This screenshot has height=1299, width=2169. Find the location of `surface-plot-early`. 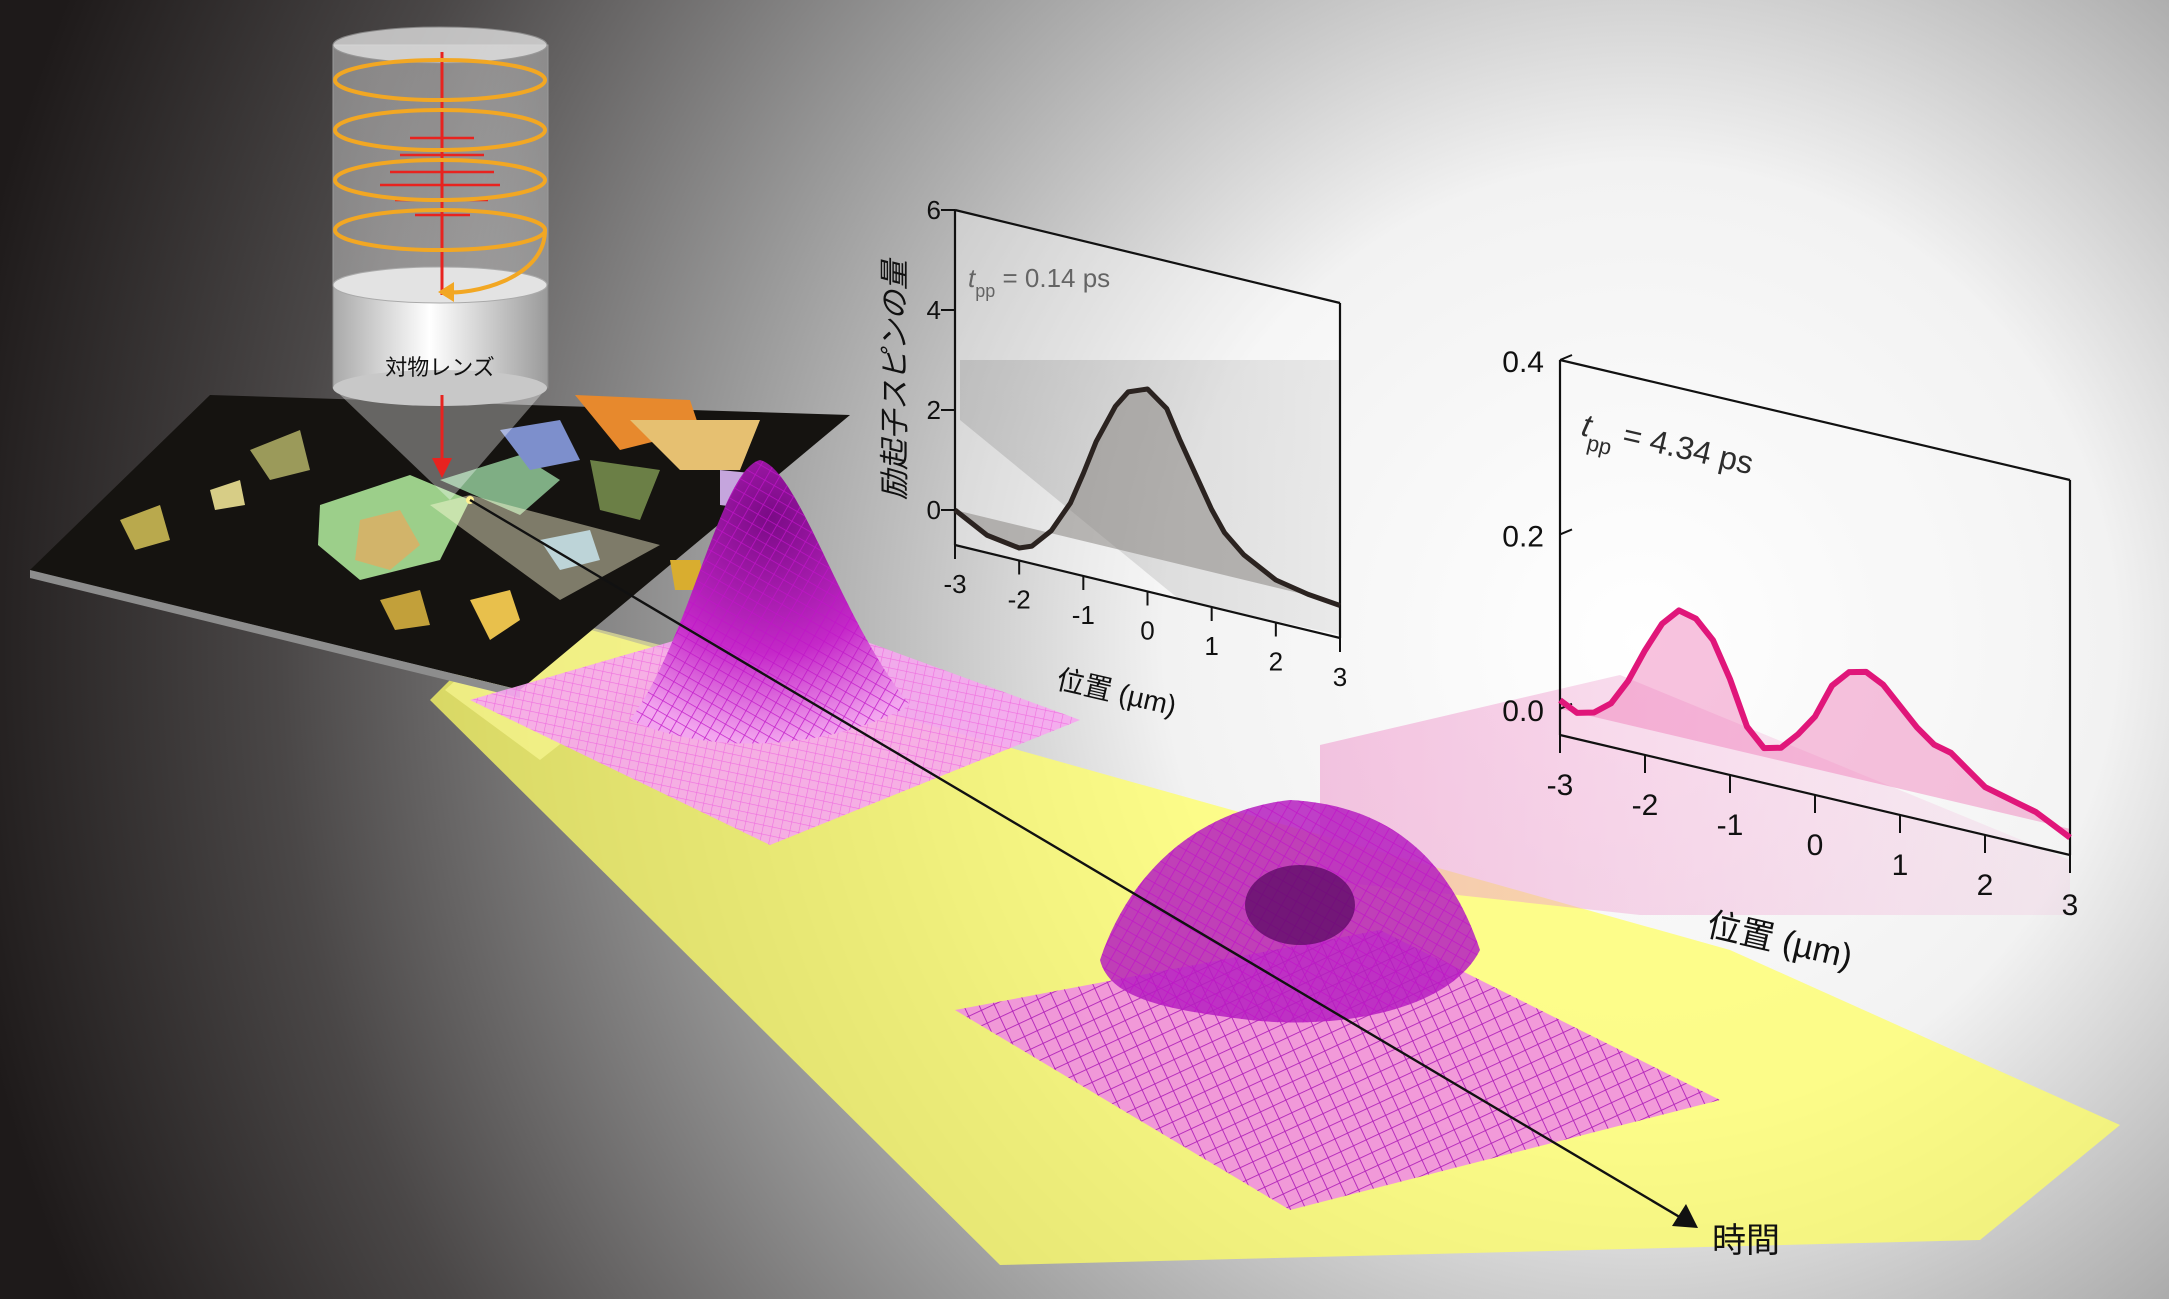

surface-plot-early is located at coordinates (775, 652).